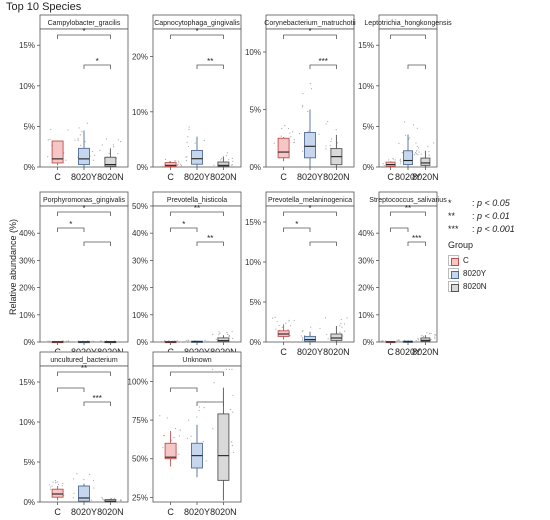 This screenshot has height=520, width=550. Describe the element at coordinates (84, 23) in the screenshot. I see `panel-title: Campylobacter_gracilis` at that location.